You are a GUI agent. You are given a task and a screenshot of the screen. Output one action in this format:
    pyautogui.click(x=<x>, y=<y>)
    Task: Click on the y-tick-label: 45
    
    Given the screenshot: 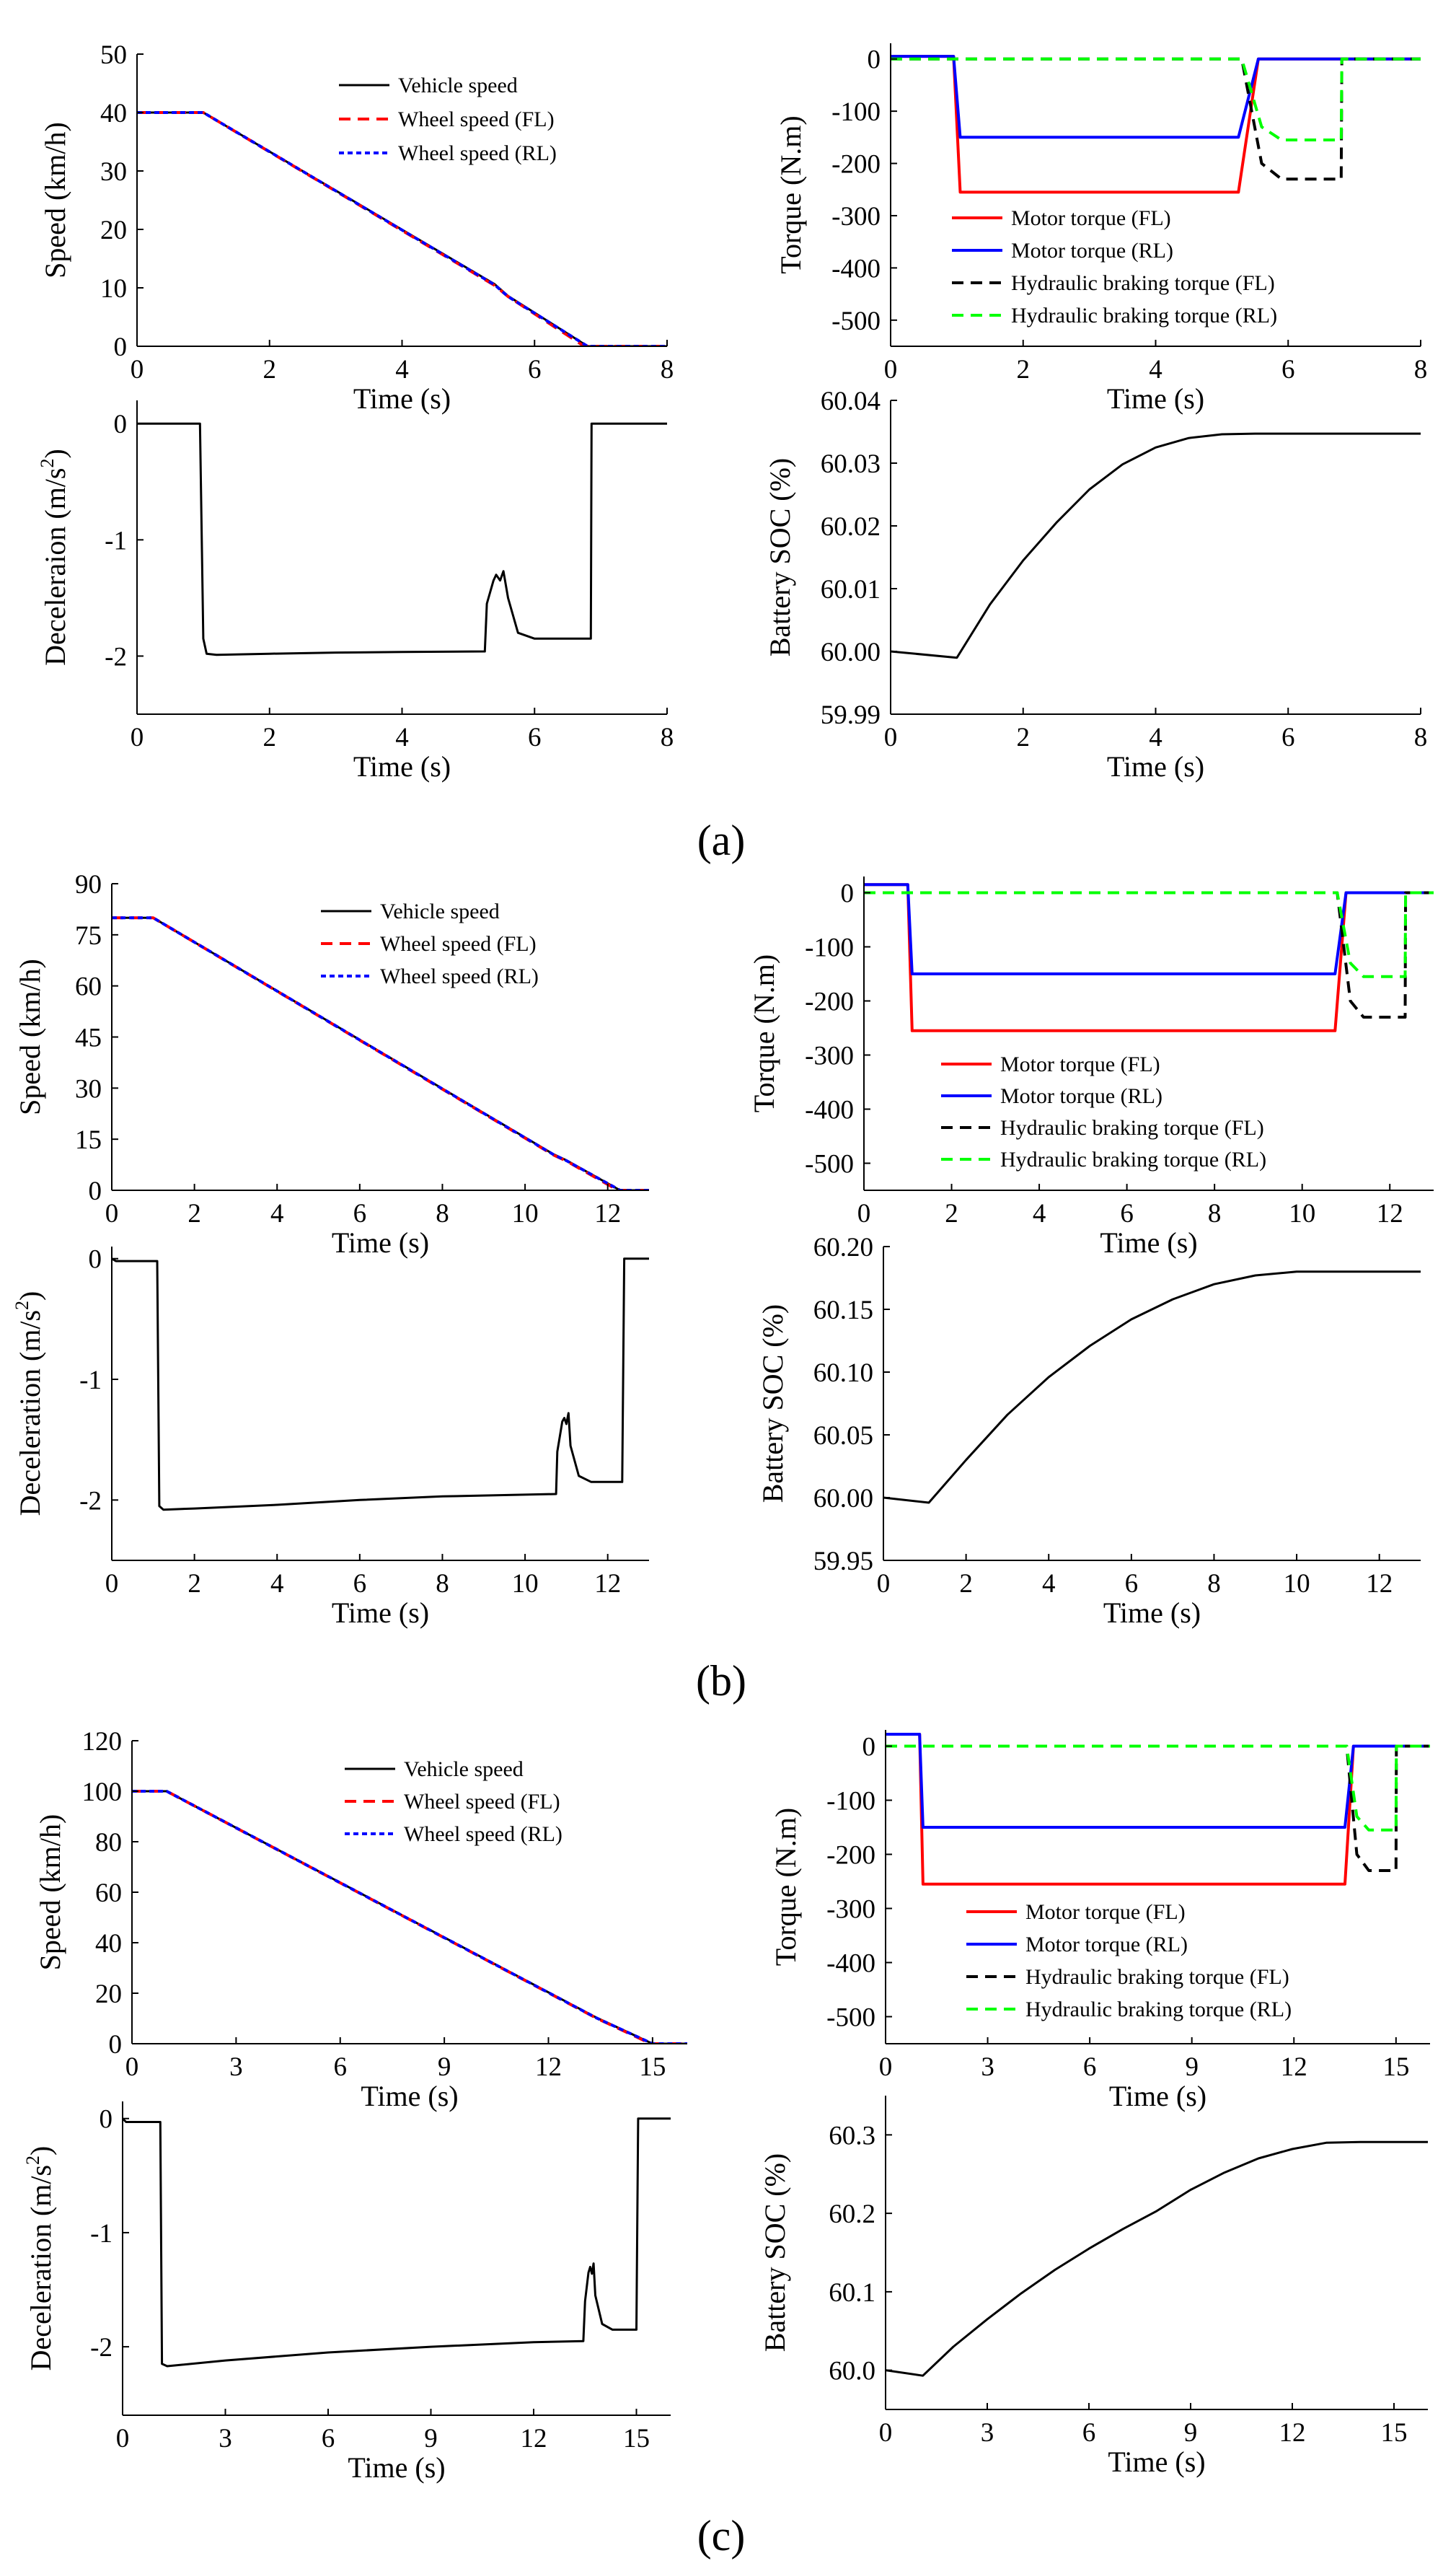 What is the action you would take?
    pyautogui.click(x=88, y=1038)
    